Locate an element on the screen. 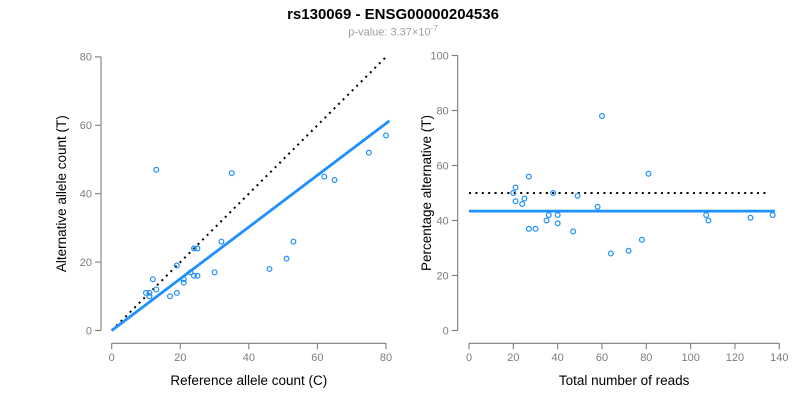 This screenshot has height=400, width=800. pvalue-exponent: -7 is located at coordinates (434, 28).